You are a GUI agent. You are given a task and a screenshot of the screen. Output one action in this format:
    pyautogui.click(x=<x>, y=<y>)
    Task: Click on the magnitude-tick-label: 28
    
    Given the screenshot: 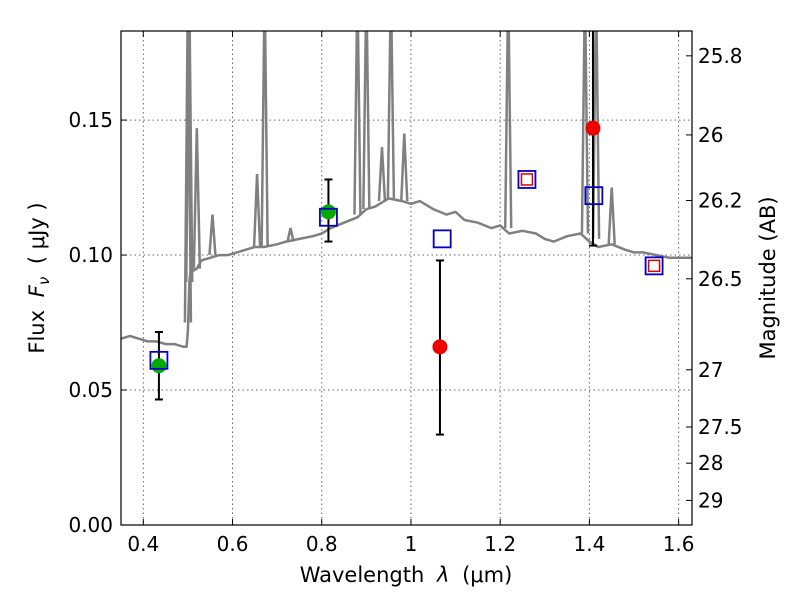 What is the action you would take?
    pyautogui.click(x=710, y=463)
    